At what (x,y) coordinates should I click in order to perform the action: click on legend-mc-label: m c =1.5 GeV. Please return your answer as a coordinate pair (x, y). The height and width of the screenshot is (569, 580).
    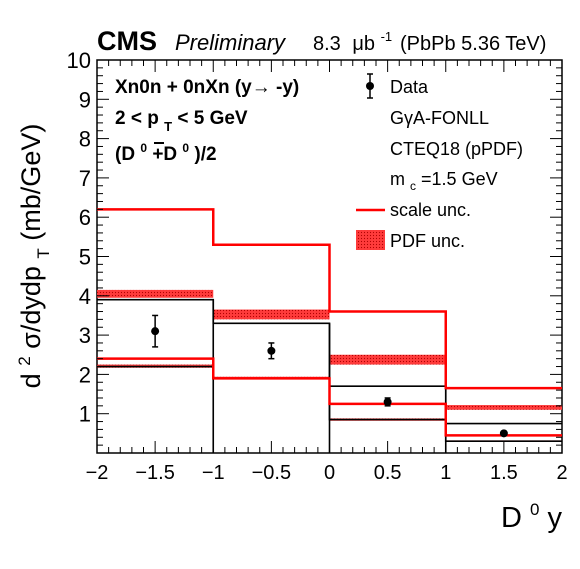
    Looking at the image, I should click on (444, 181).